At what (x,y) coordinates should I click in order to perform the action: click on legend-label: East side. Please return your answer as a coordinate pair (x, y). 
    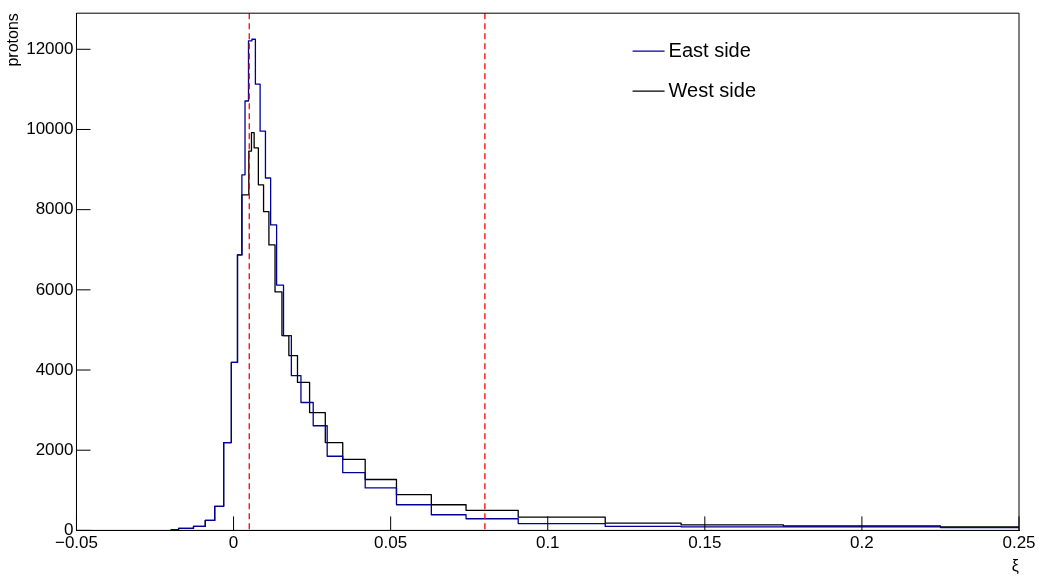
    Looking at the image, I should click on (709, 49).